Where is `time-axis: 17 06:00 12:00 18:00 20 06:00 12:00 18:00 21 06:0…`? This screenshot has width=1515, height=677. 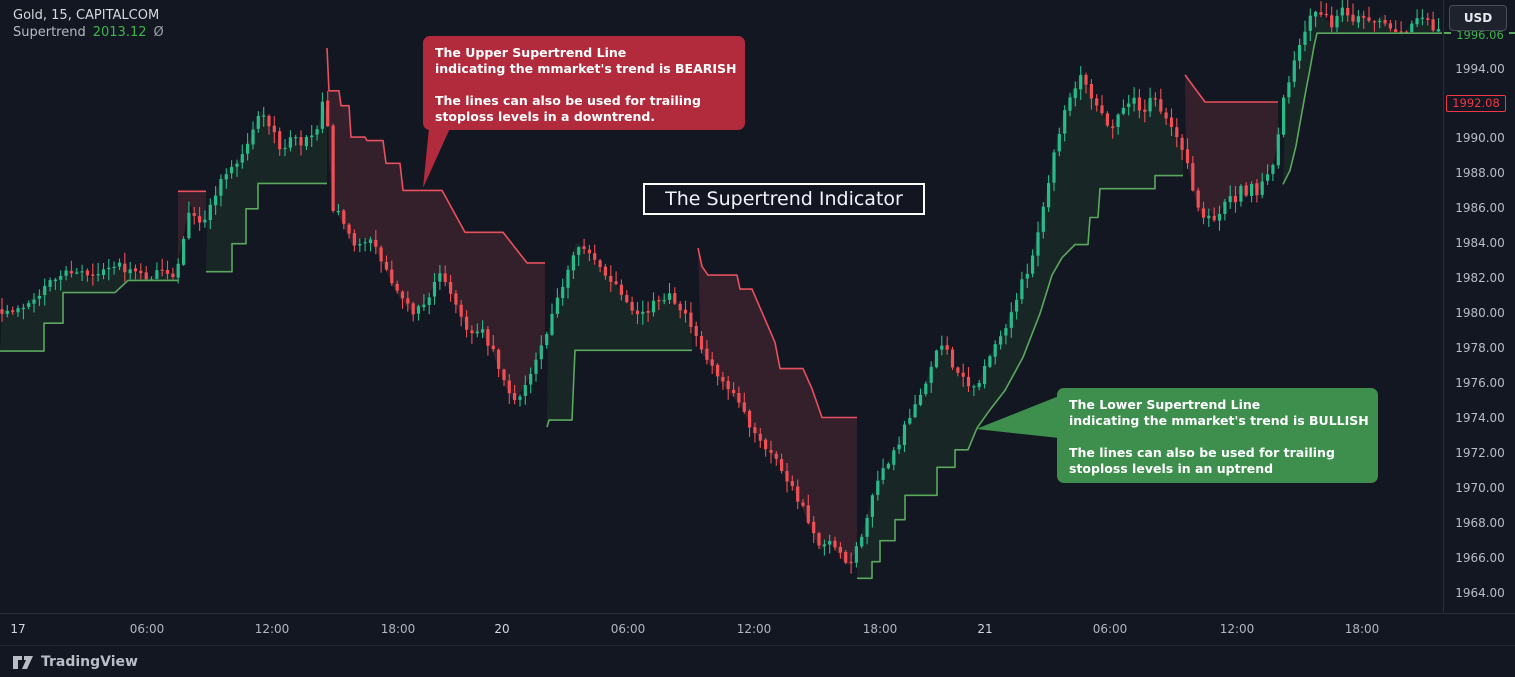
time-axis: 17 06:00 12:00 18:00 20 06:00 12:00 18:00 21 06:0… is located at coordinates (757, 629).